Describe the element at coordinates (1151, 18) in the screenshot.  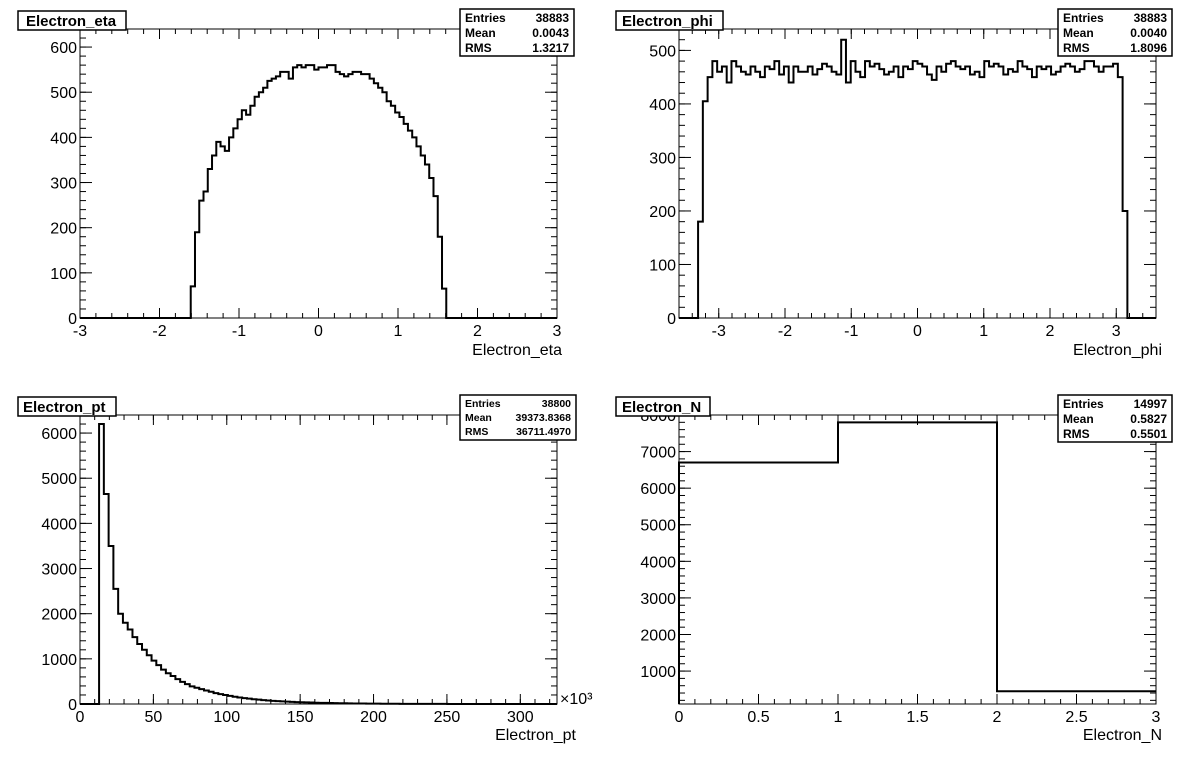
I see `stats-entries-value-phi: 38883` at that location.